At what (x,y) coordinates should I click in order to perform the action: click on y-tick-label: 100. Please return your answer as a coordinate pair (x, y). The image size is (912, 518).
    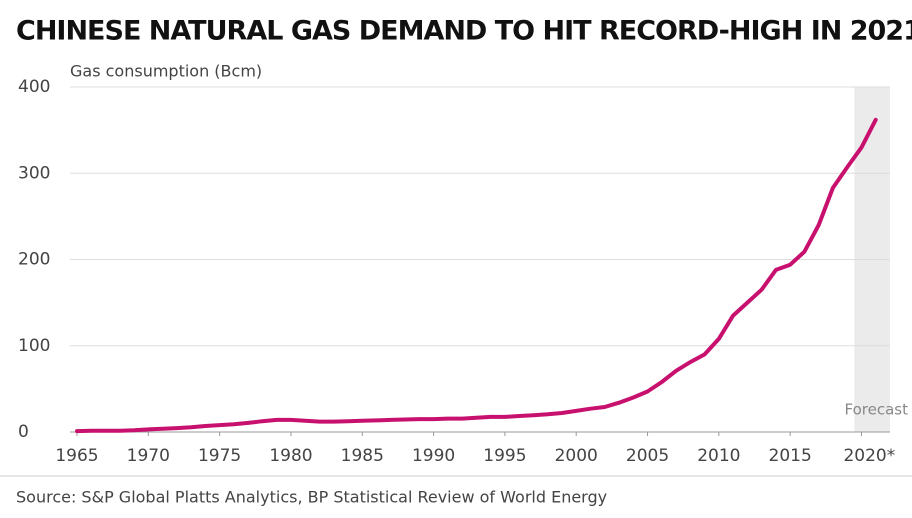
    Looking at the image, I should click on (34, 346).